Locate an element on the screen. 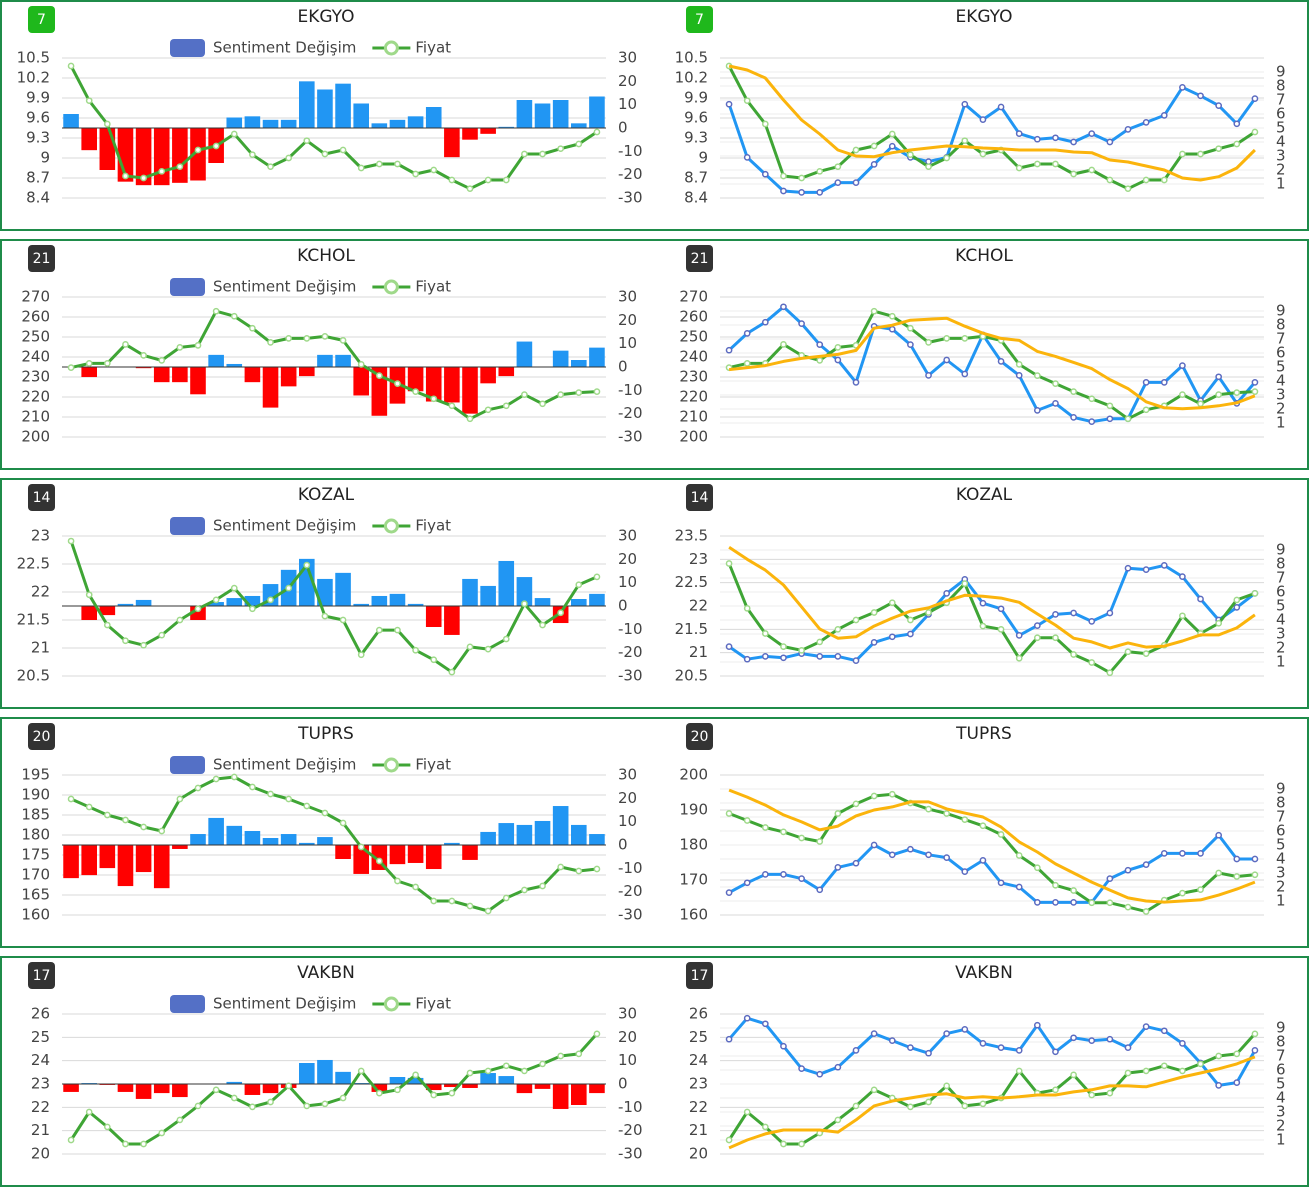  y2-tick-label: 20 is located at coordinates (627, 1037).